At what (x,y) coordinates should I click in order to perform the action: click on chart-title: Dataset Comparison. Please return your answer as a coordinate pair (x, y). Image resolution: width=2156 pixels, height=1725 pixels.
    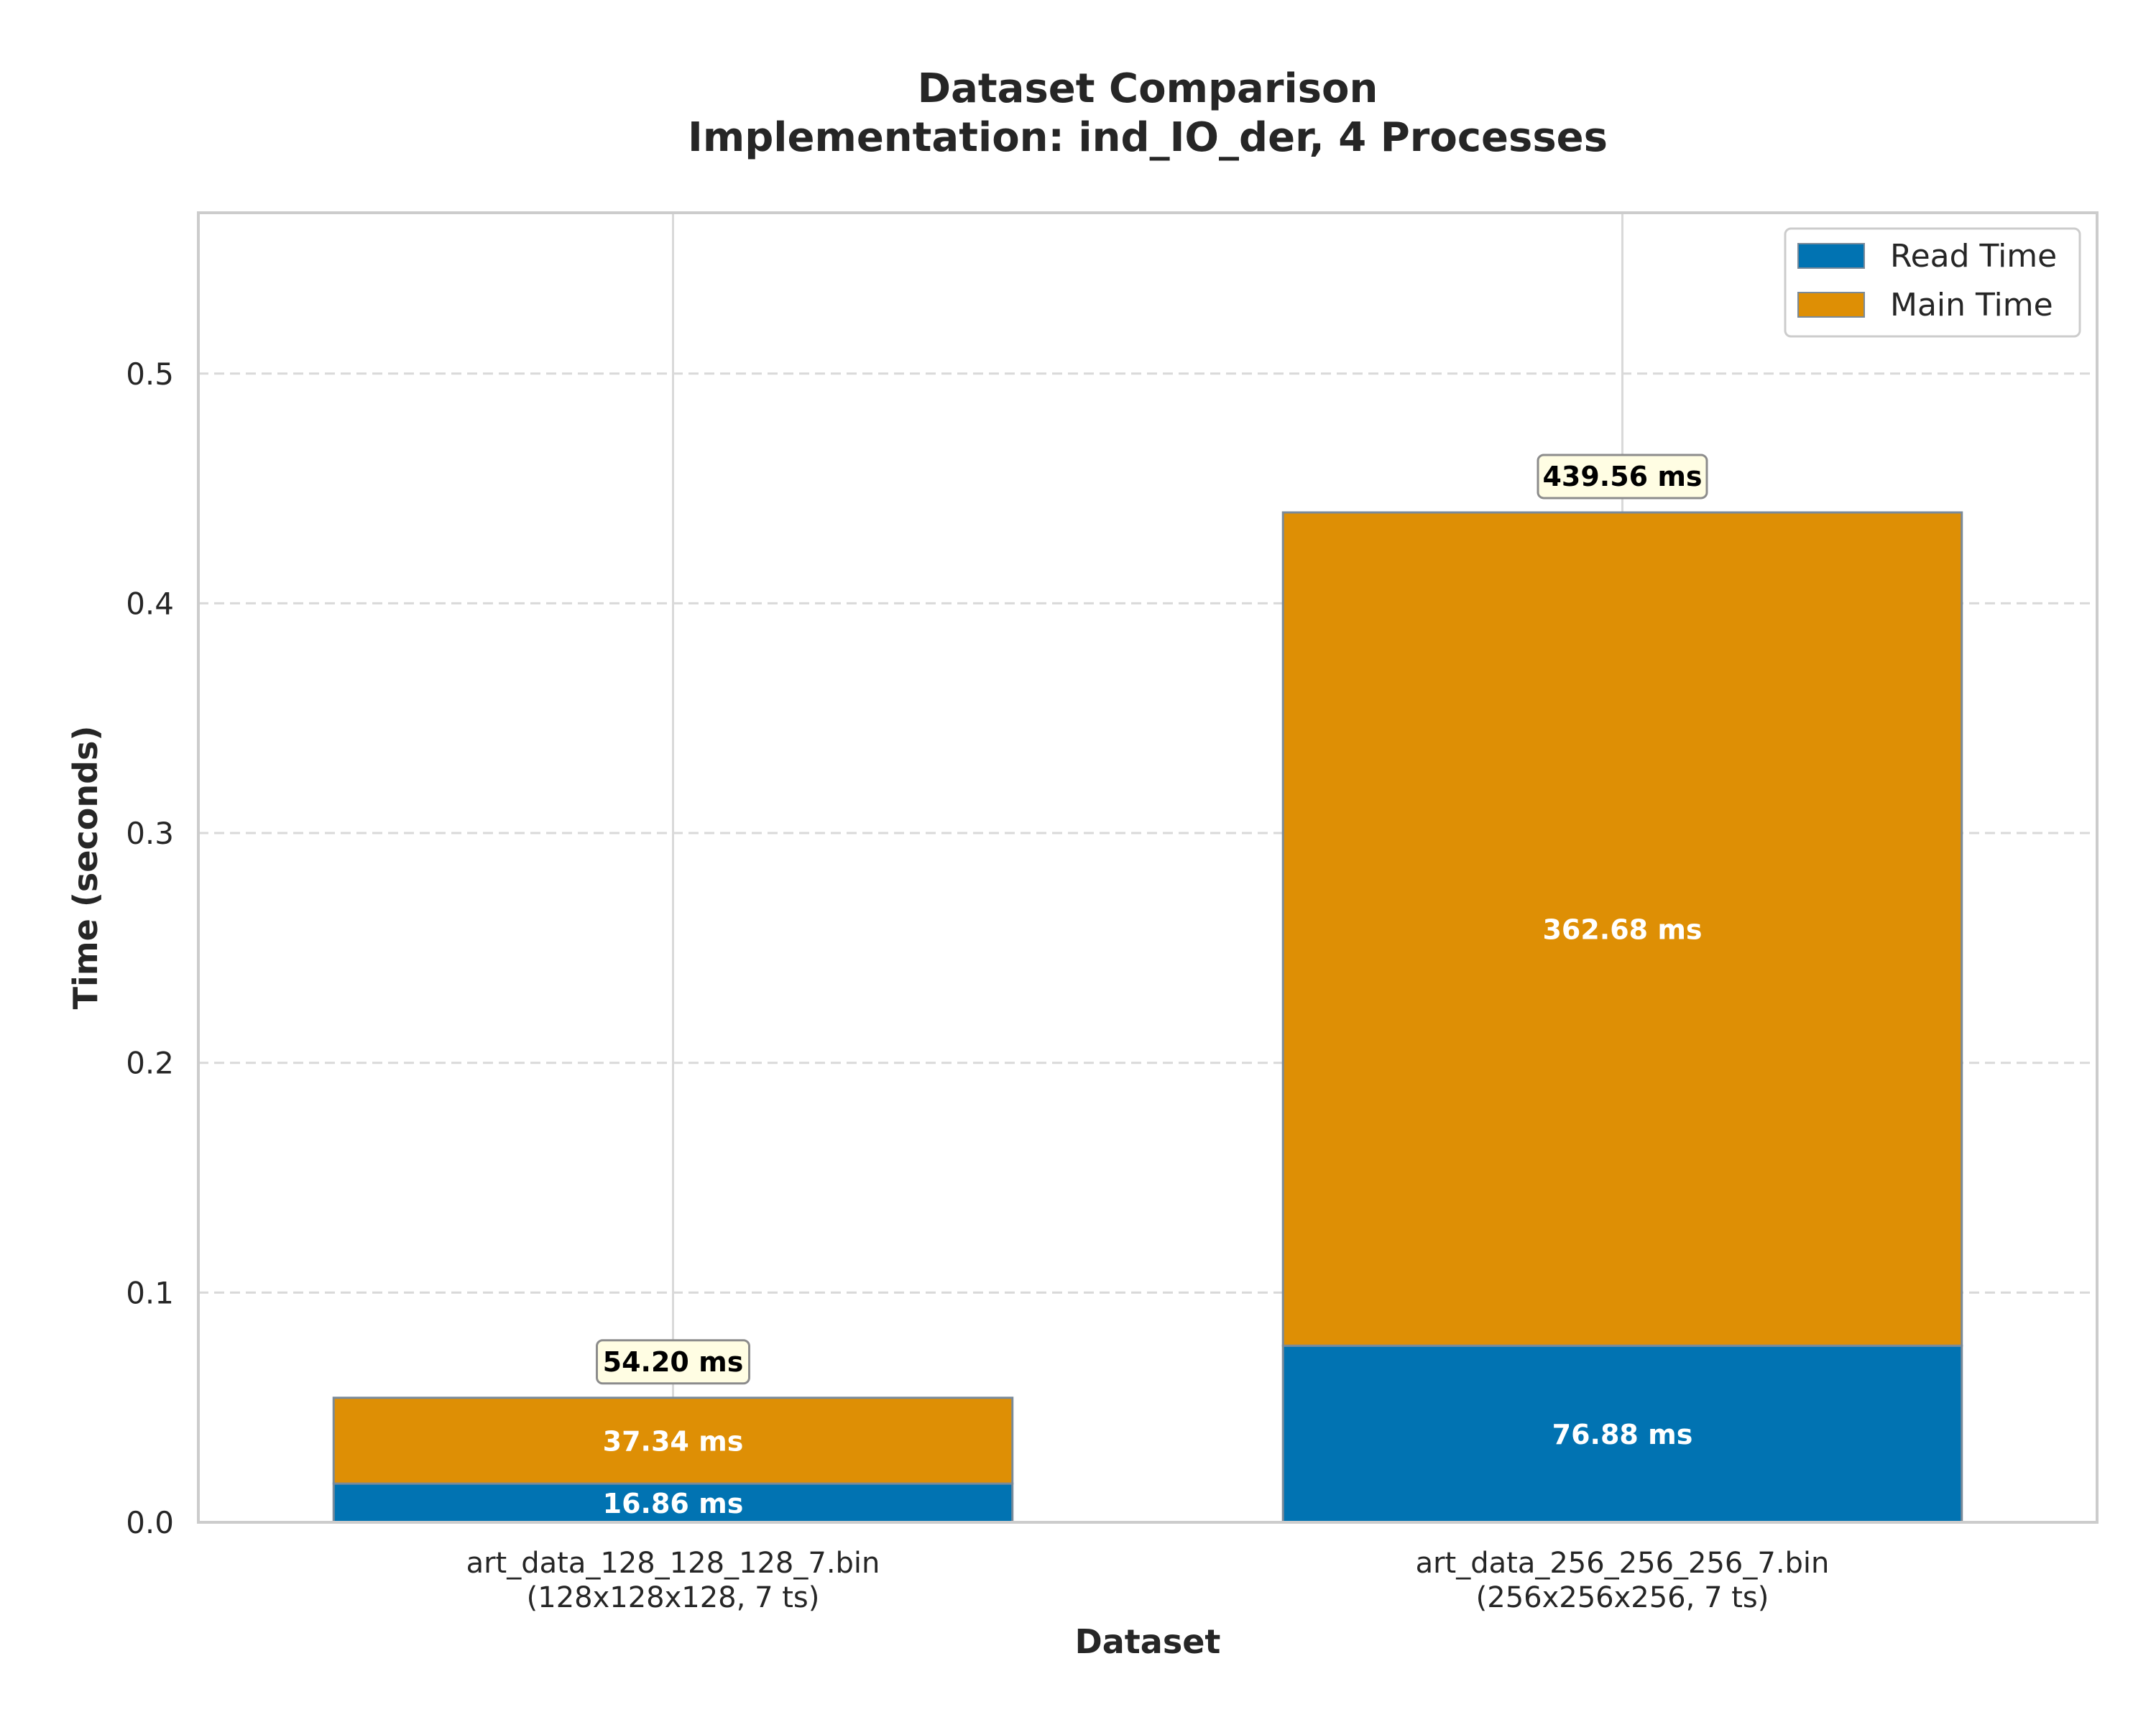
    Looking at the image, I should click on (1148, 88).